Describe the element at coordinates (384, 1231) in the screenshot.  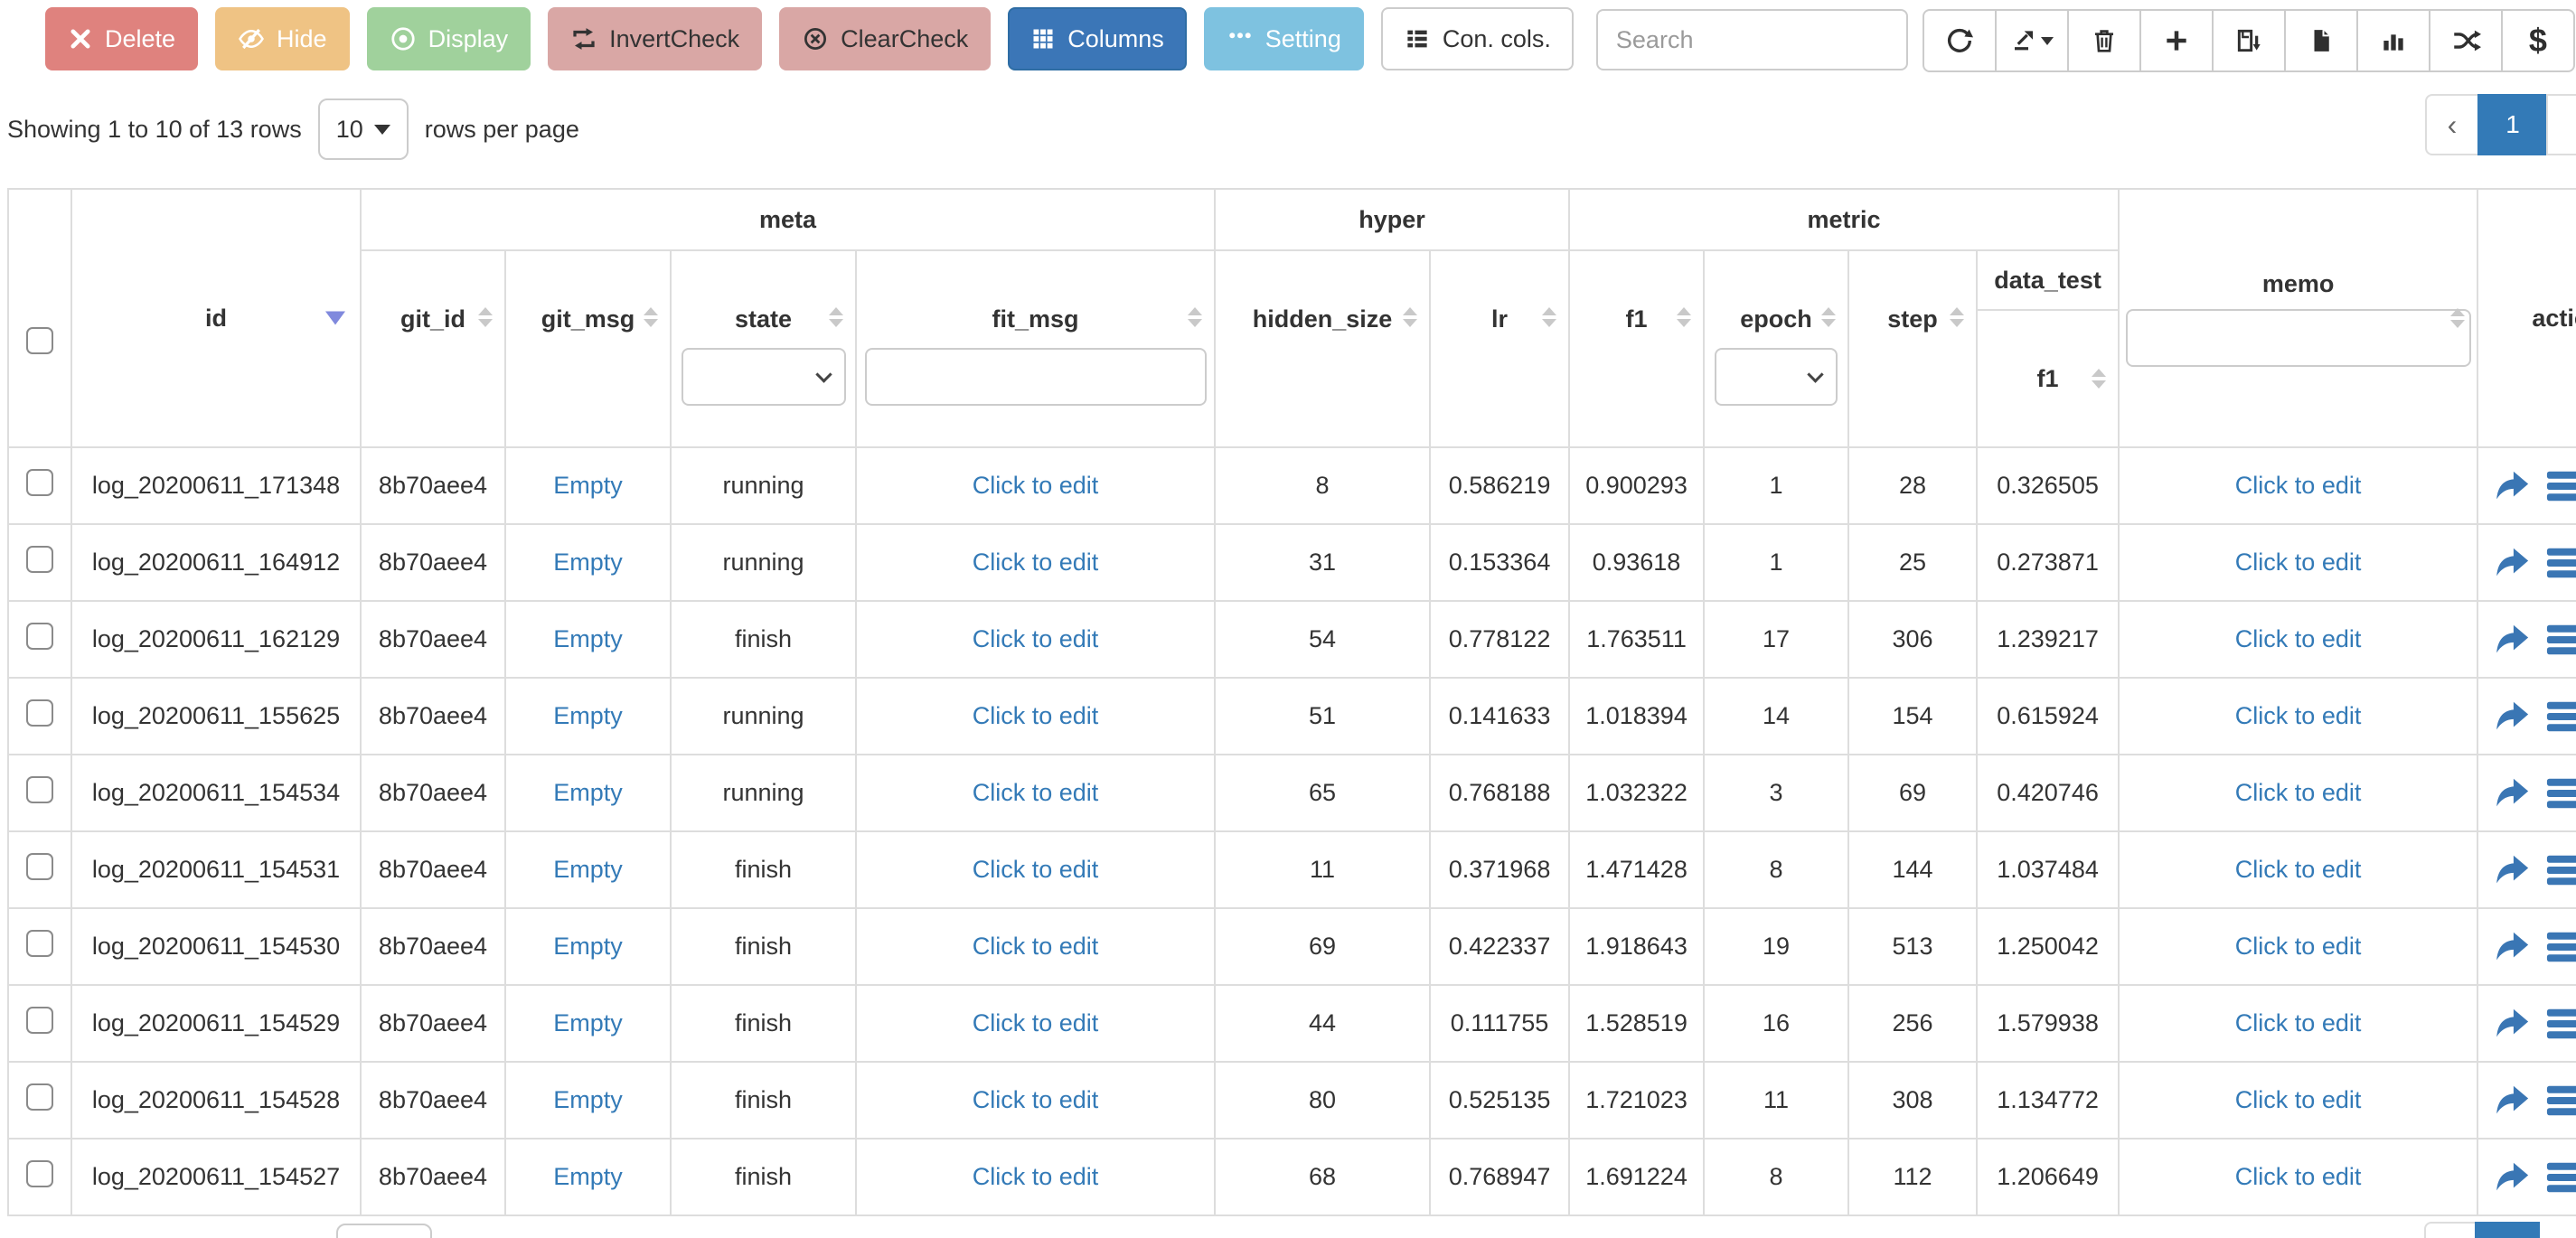
I see `page-size-dropdown-bottom` at that location.